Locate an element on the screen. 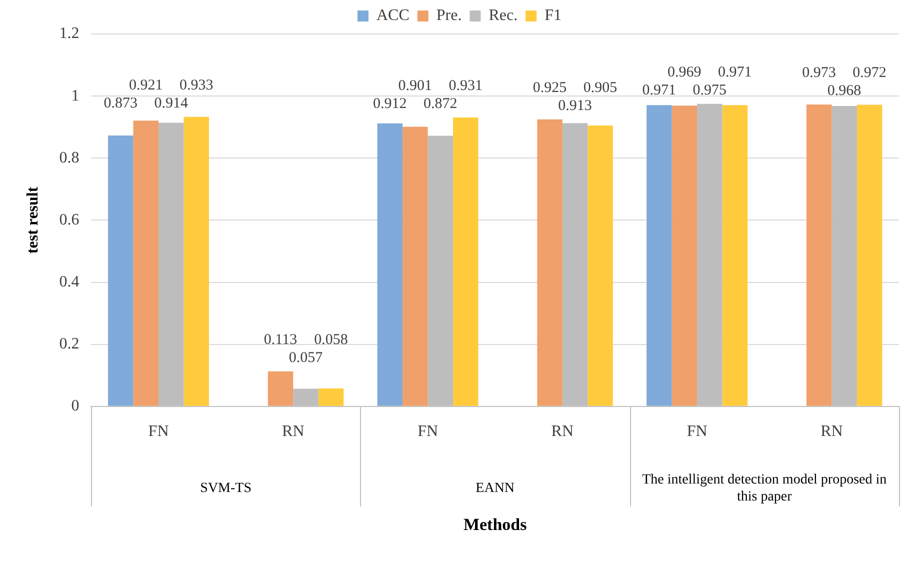  data-label: 0.931 is located at coordinates (465, 86).